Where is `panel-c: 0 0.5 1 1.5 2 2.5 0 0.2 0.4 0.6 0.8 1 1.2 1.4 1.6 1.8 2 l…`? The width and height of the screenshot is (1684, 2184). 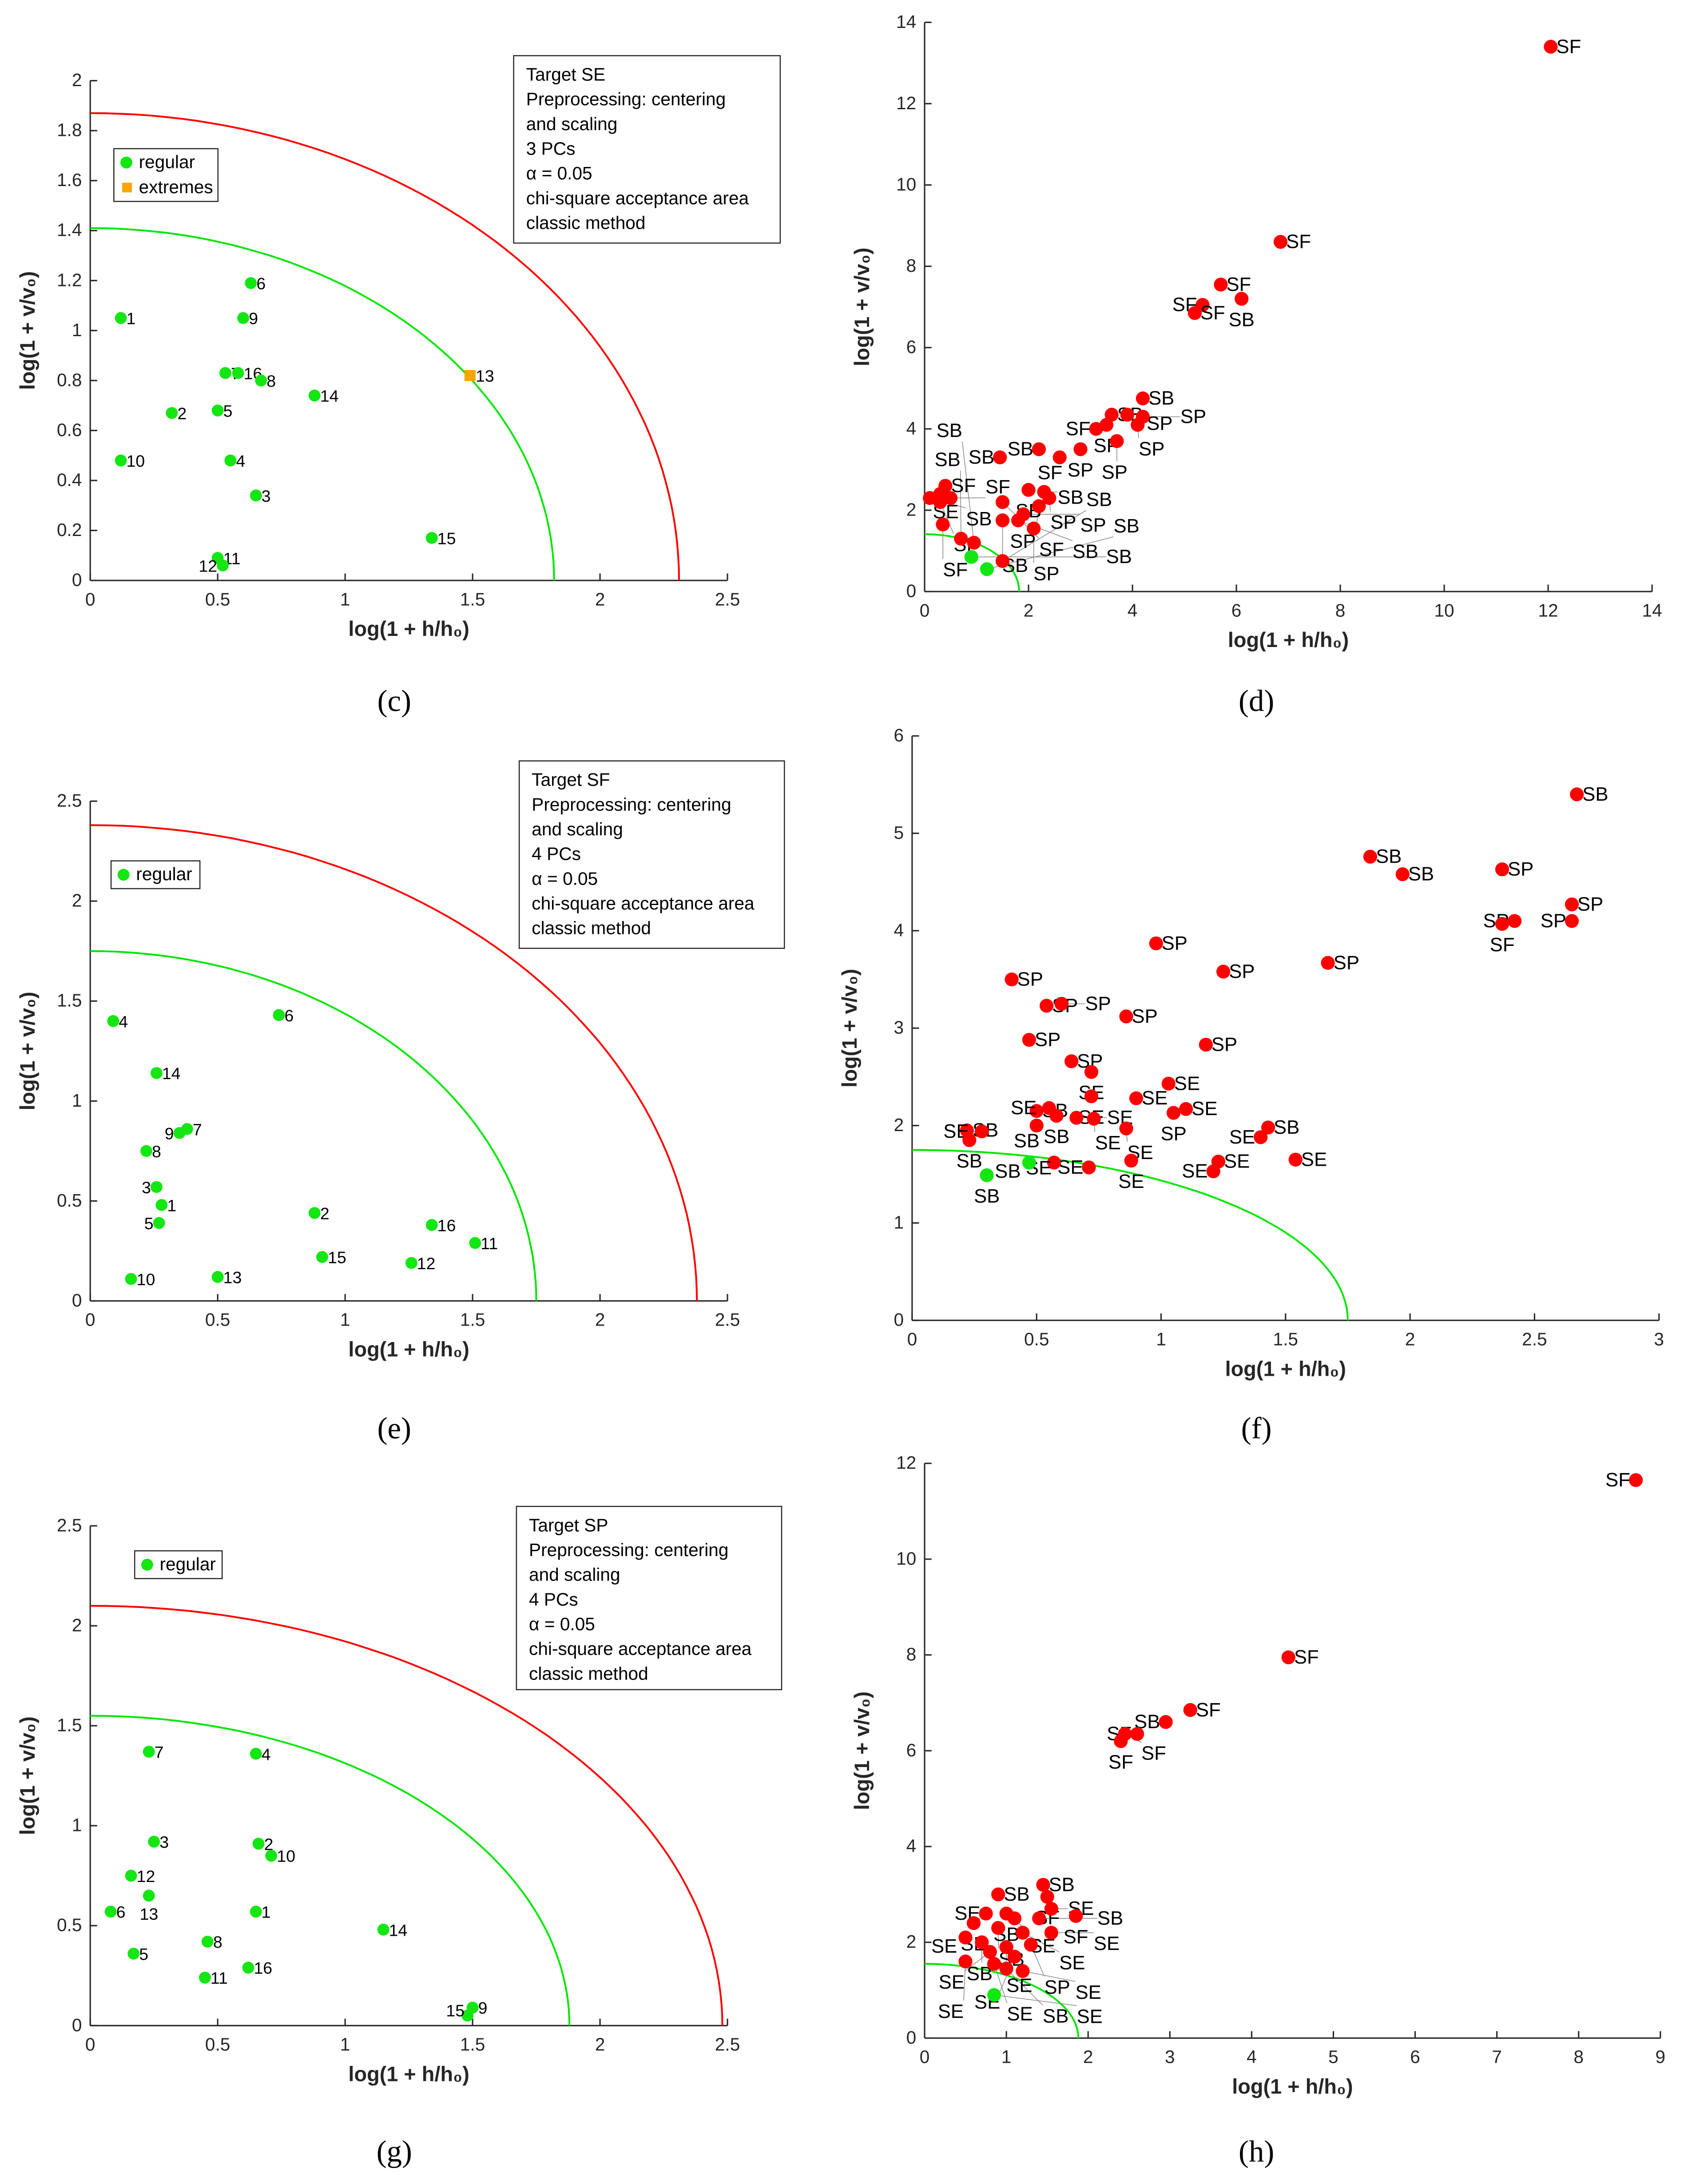 panel-c: 0 0.5 1 1.5 2 2.5 0 0.2 0.4 0.6 0.8 1 1.2 1.4 1.6 1.8 2 l… is located at coordinates (398, 386).